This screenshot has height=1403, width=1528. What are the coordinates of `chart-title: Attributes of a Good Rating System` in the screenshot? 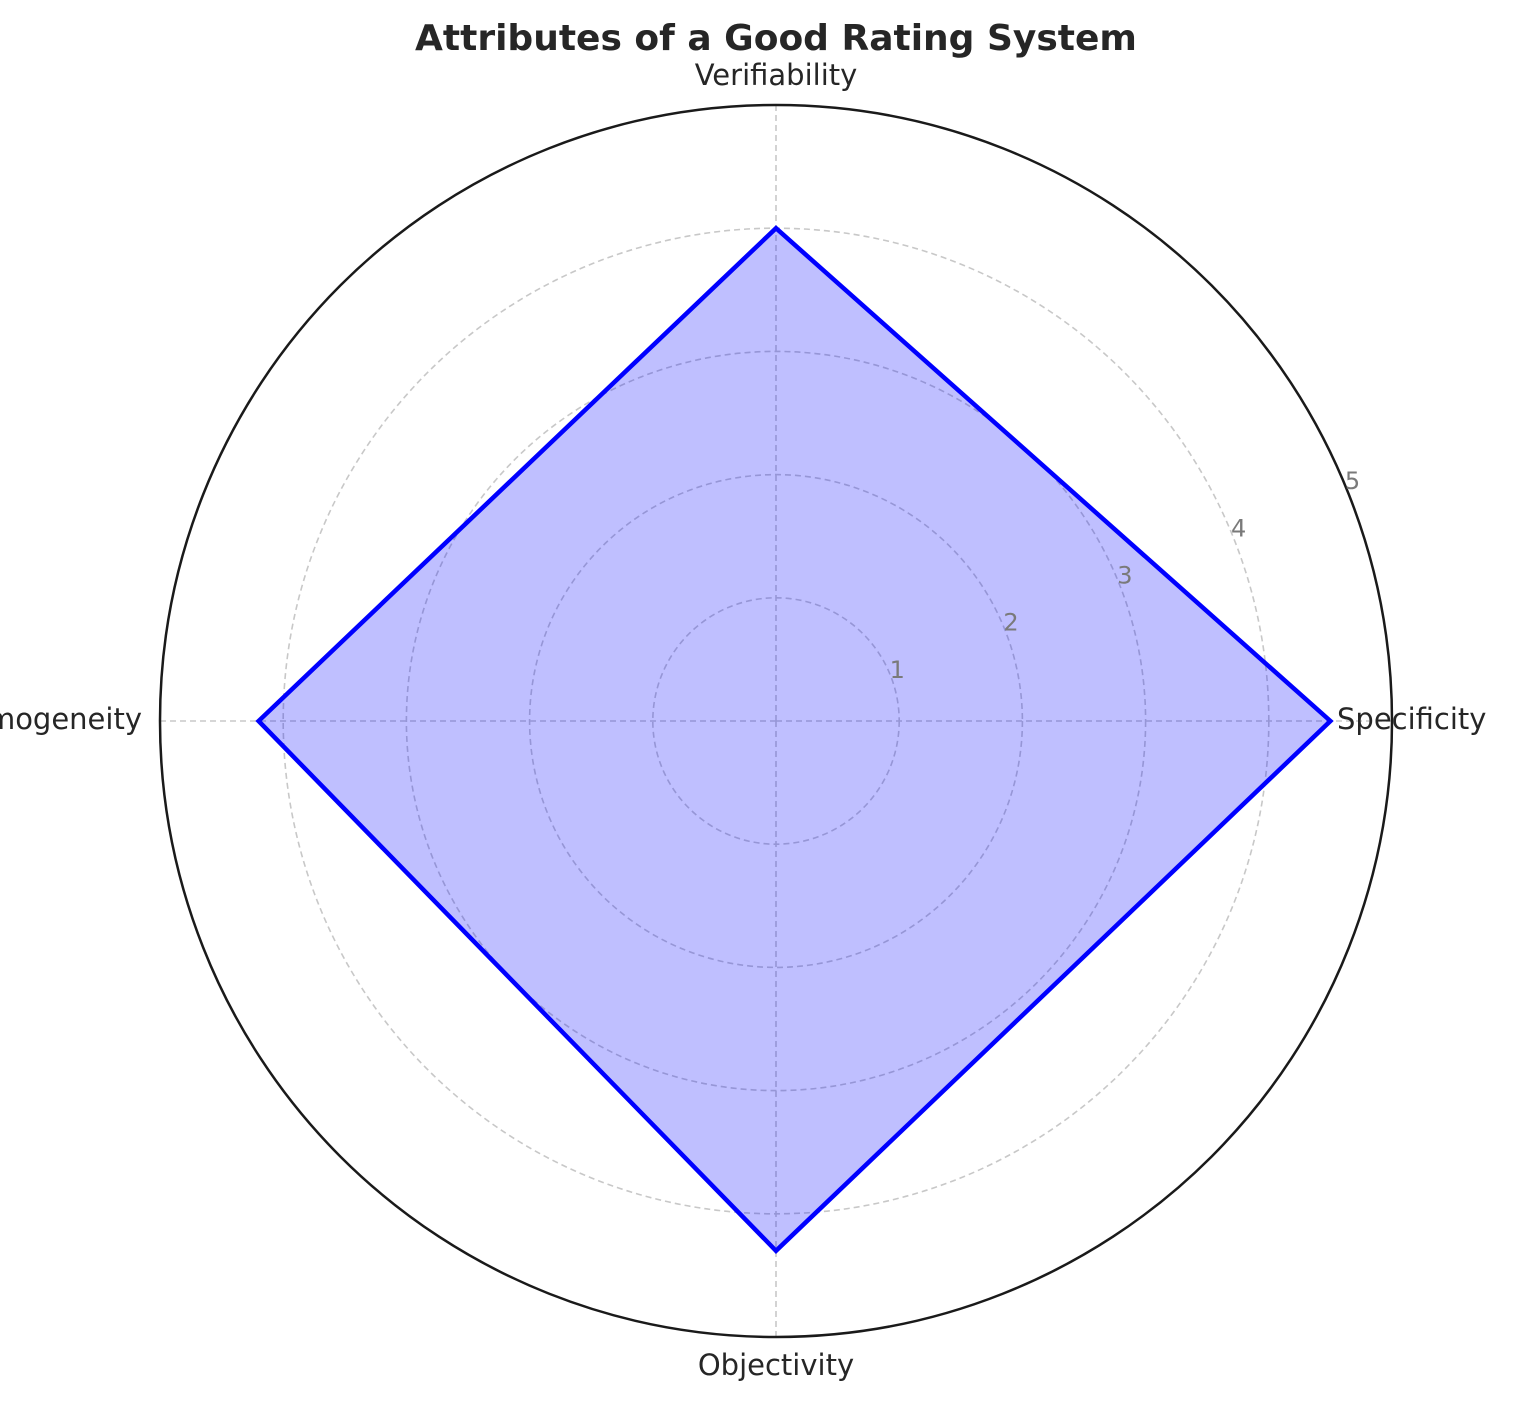 It's located at (776, 38).